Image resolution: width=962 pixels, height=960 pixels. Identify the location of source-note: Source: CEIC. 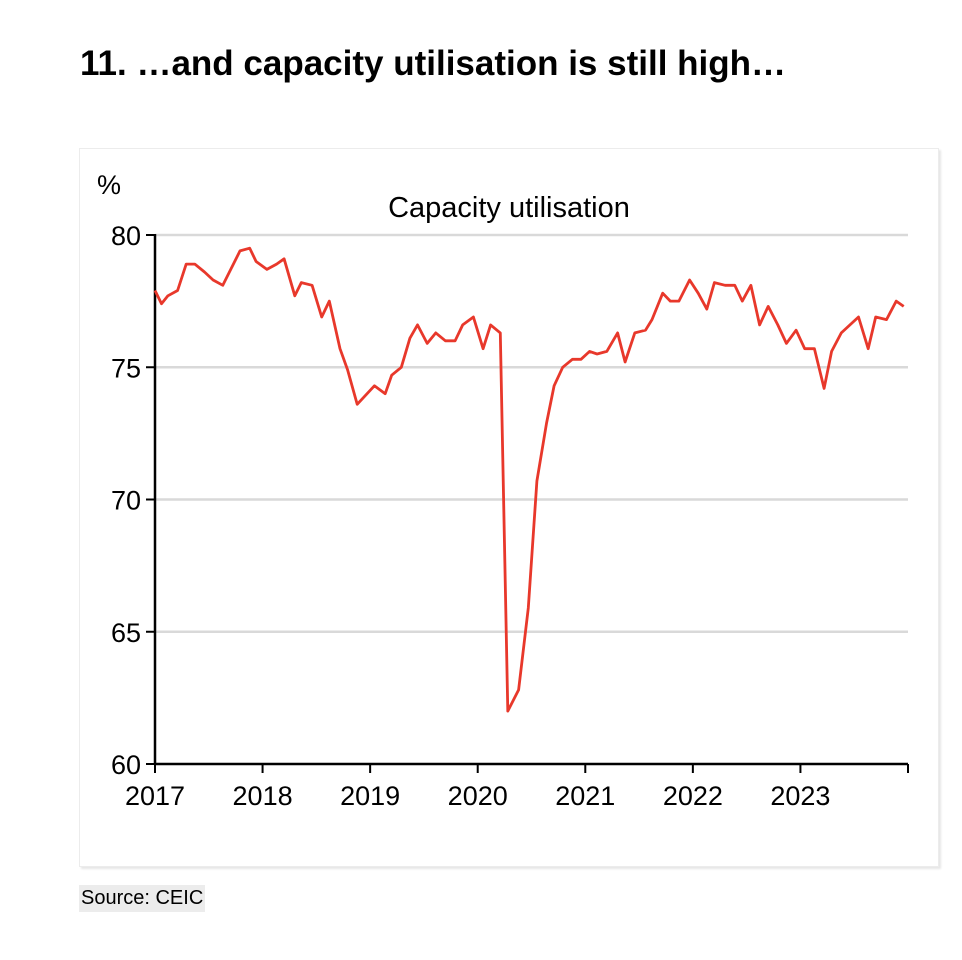
(142, 898).